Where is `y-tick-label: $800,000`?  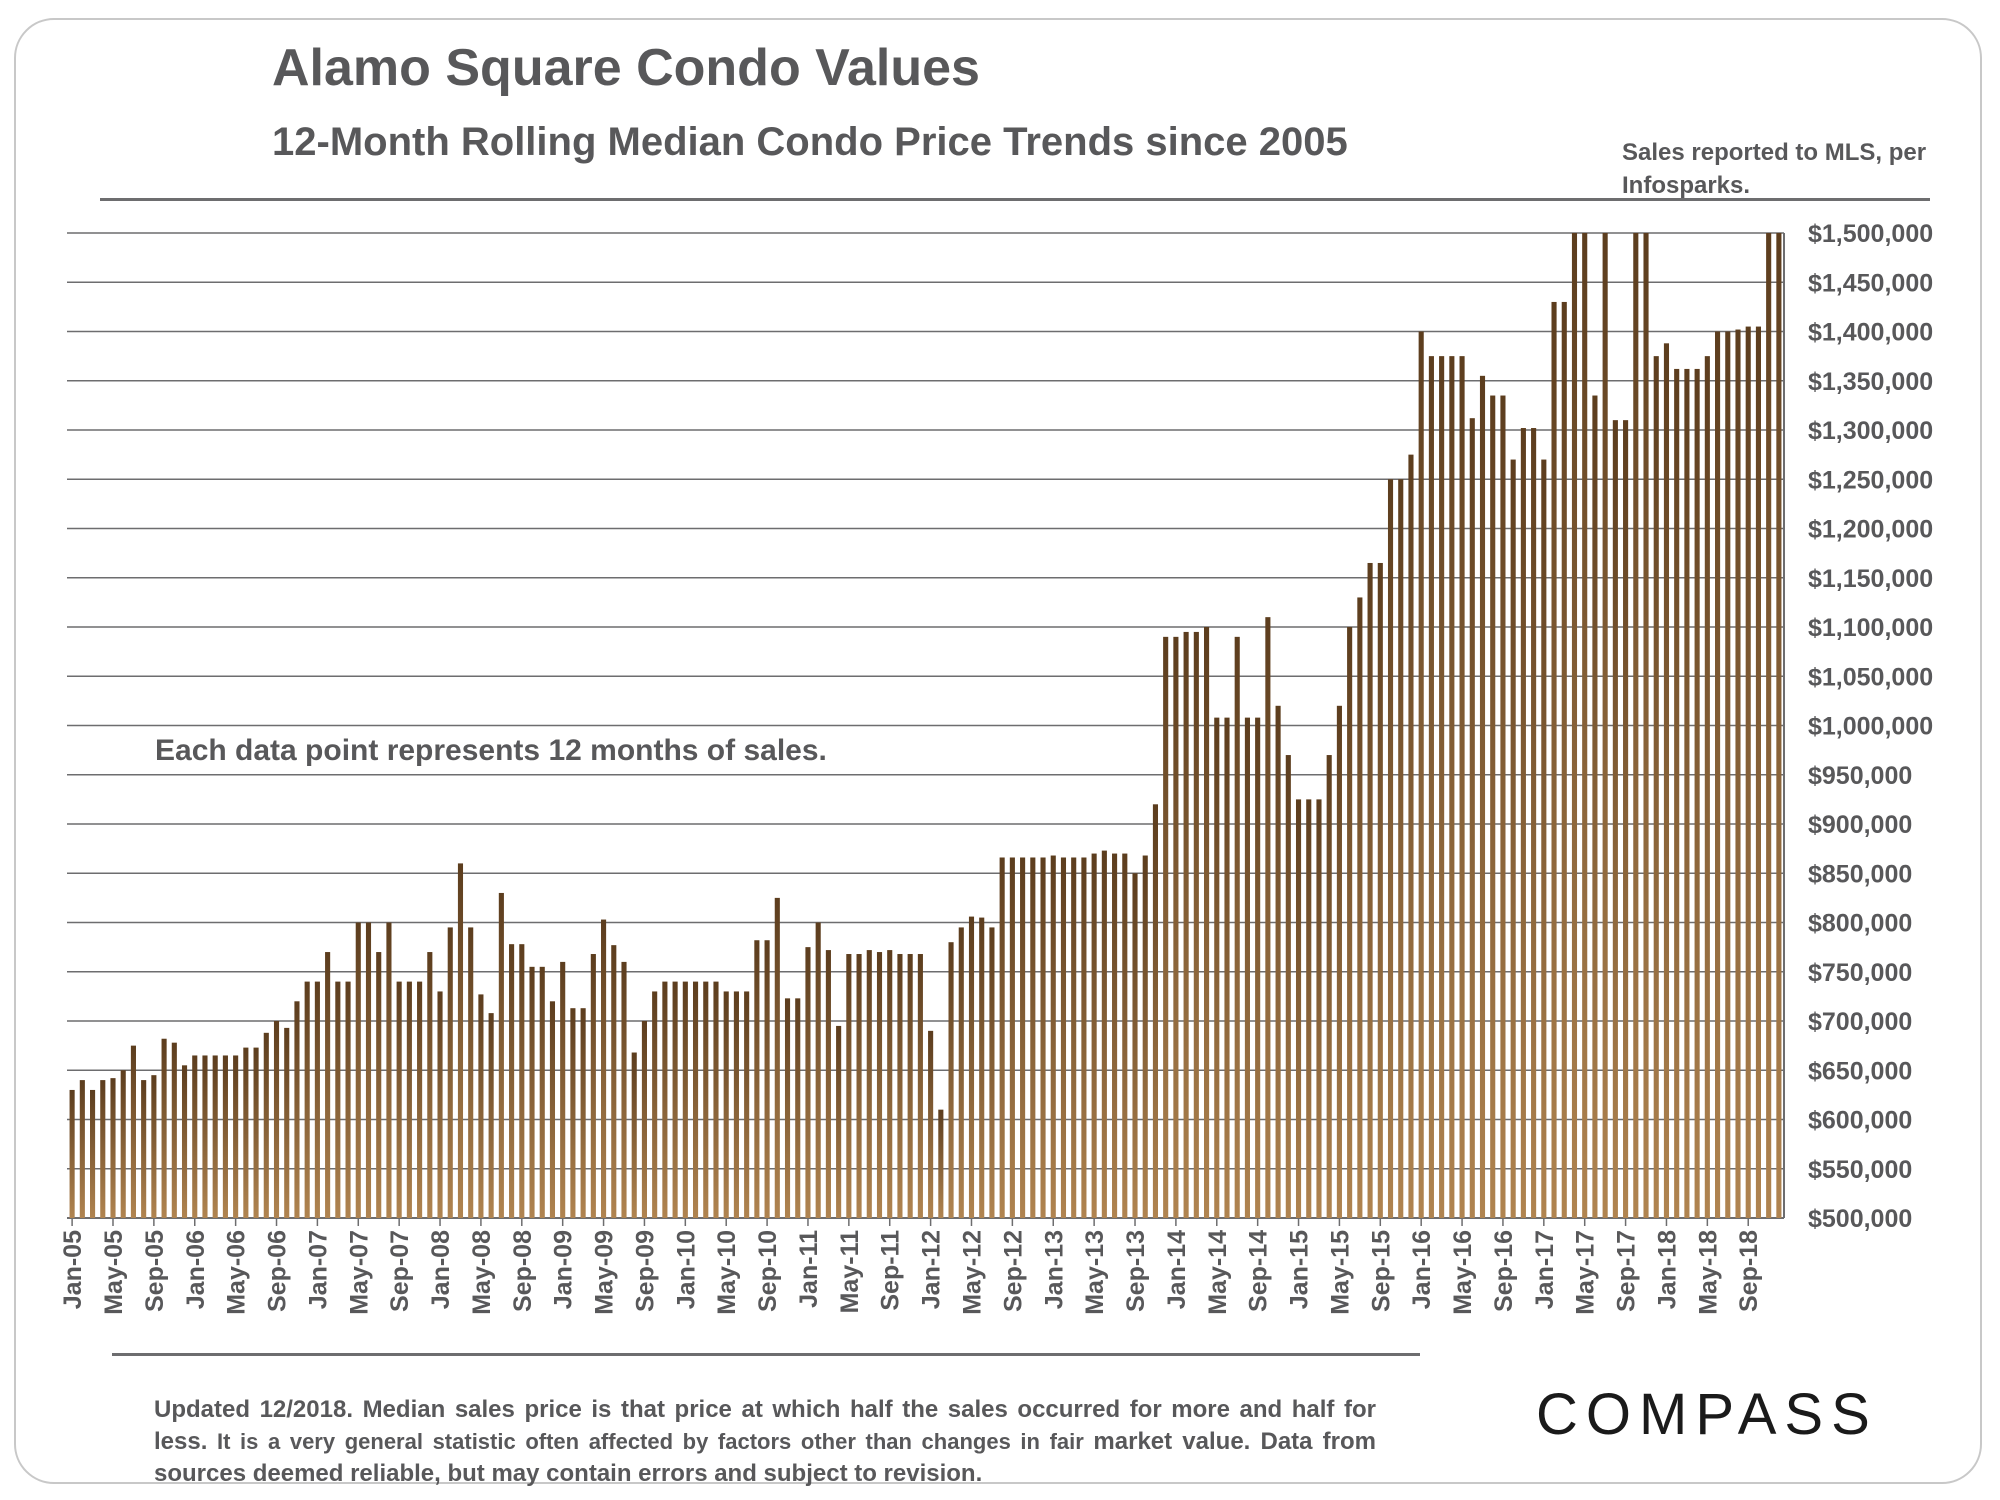 y-tick-label: $800,000 is located at coordinates (1860, 924).